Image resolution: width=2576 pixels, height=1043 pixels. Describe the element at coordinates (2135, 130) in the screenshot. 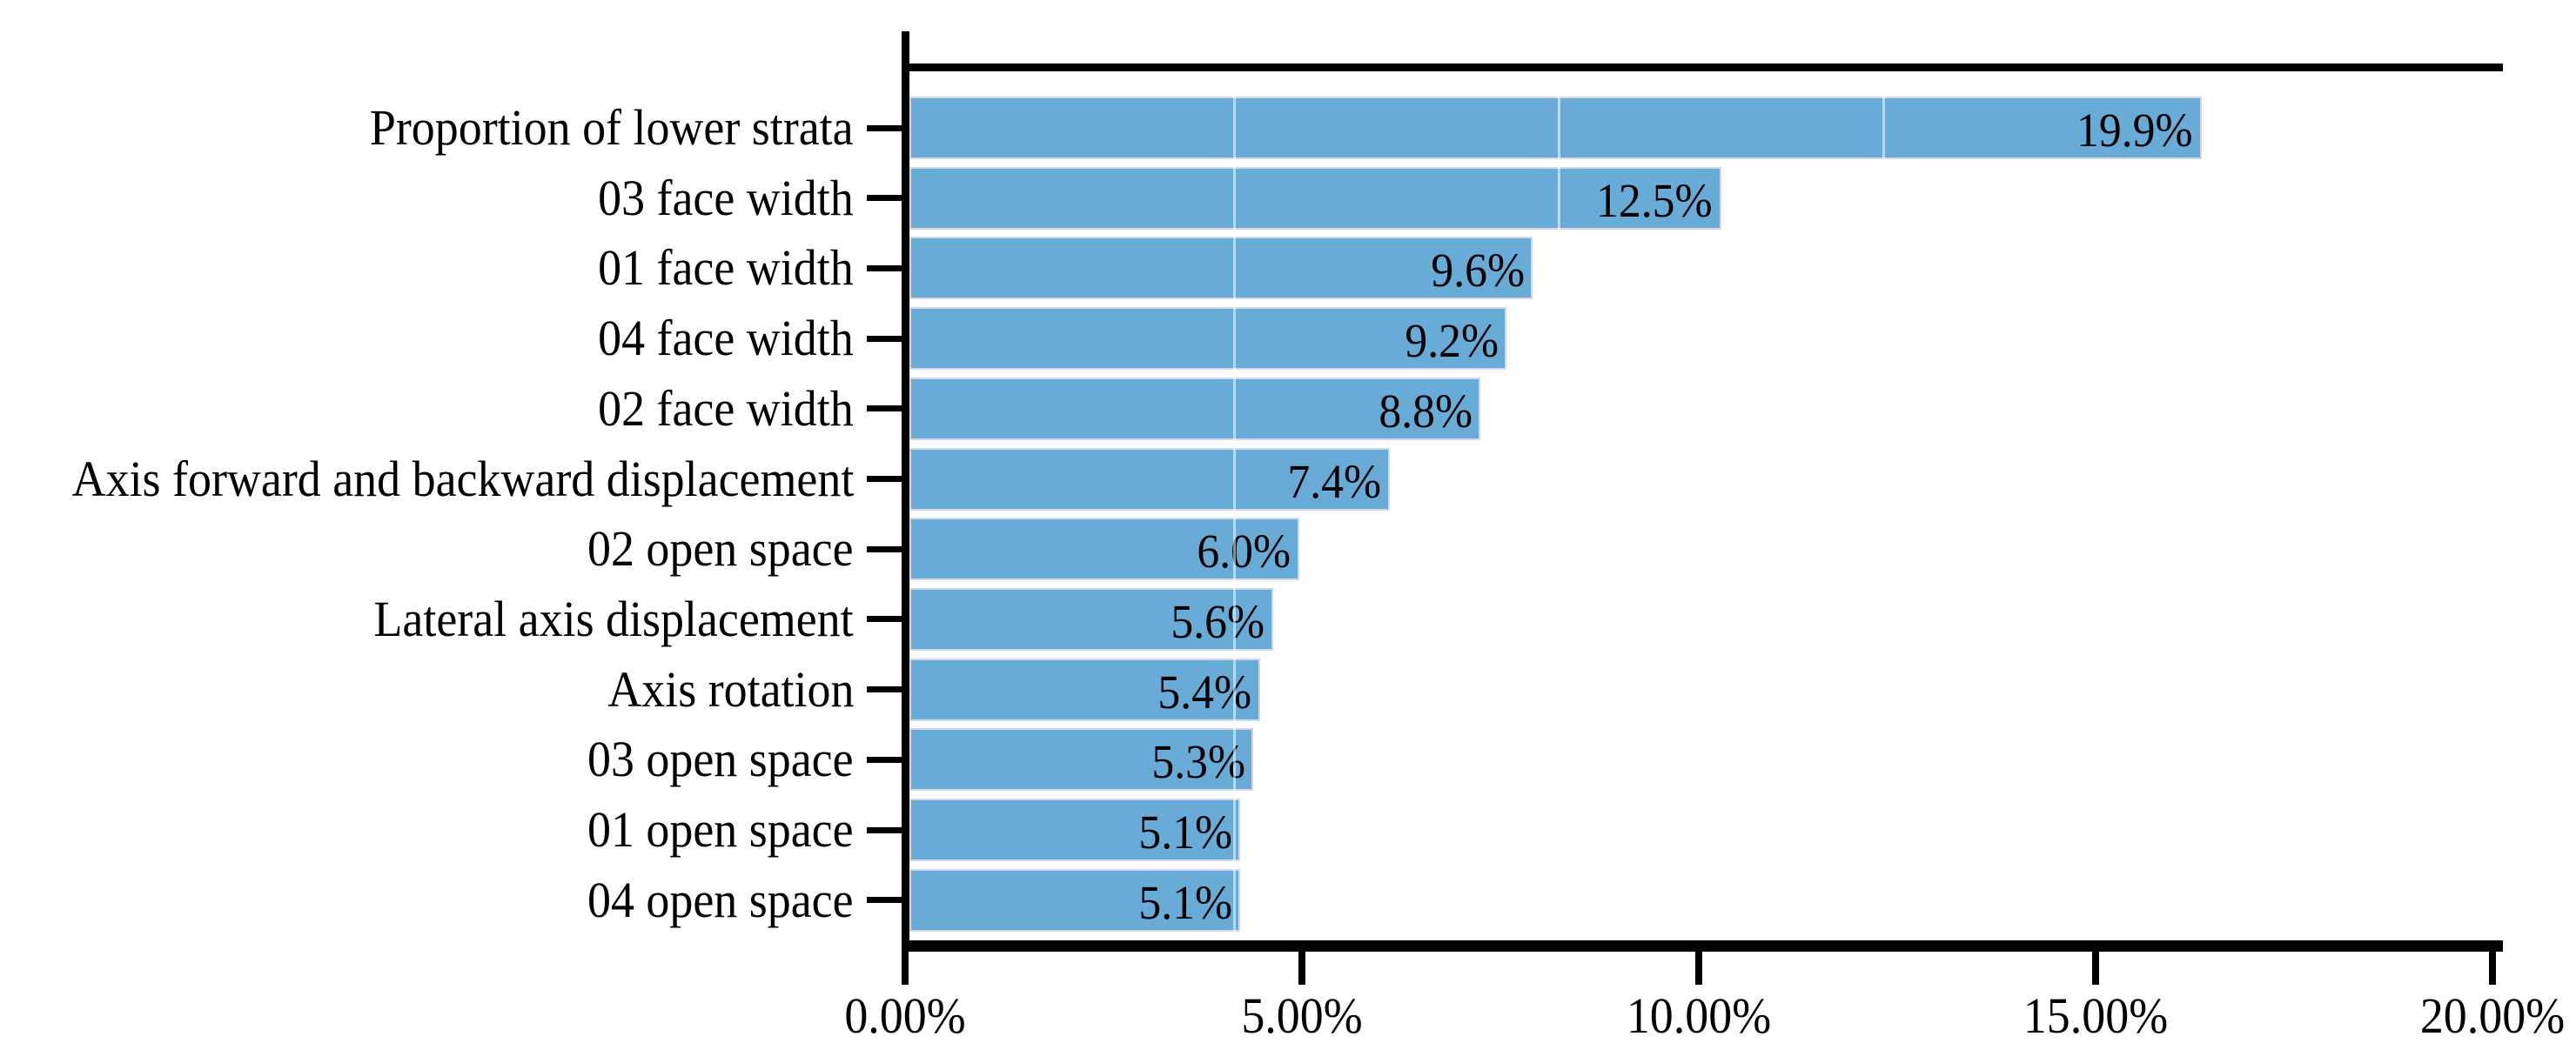

I see `value-label: 19.9%` at that location.